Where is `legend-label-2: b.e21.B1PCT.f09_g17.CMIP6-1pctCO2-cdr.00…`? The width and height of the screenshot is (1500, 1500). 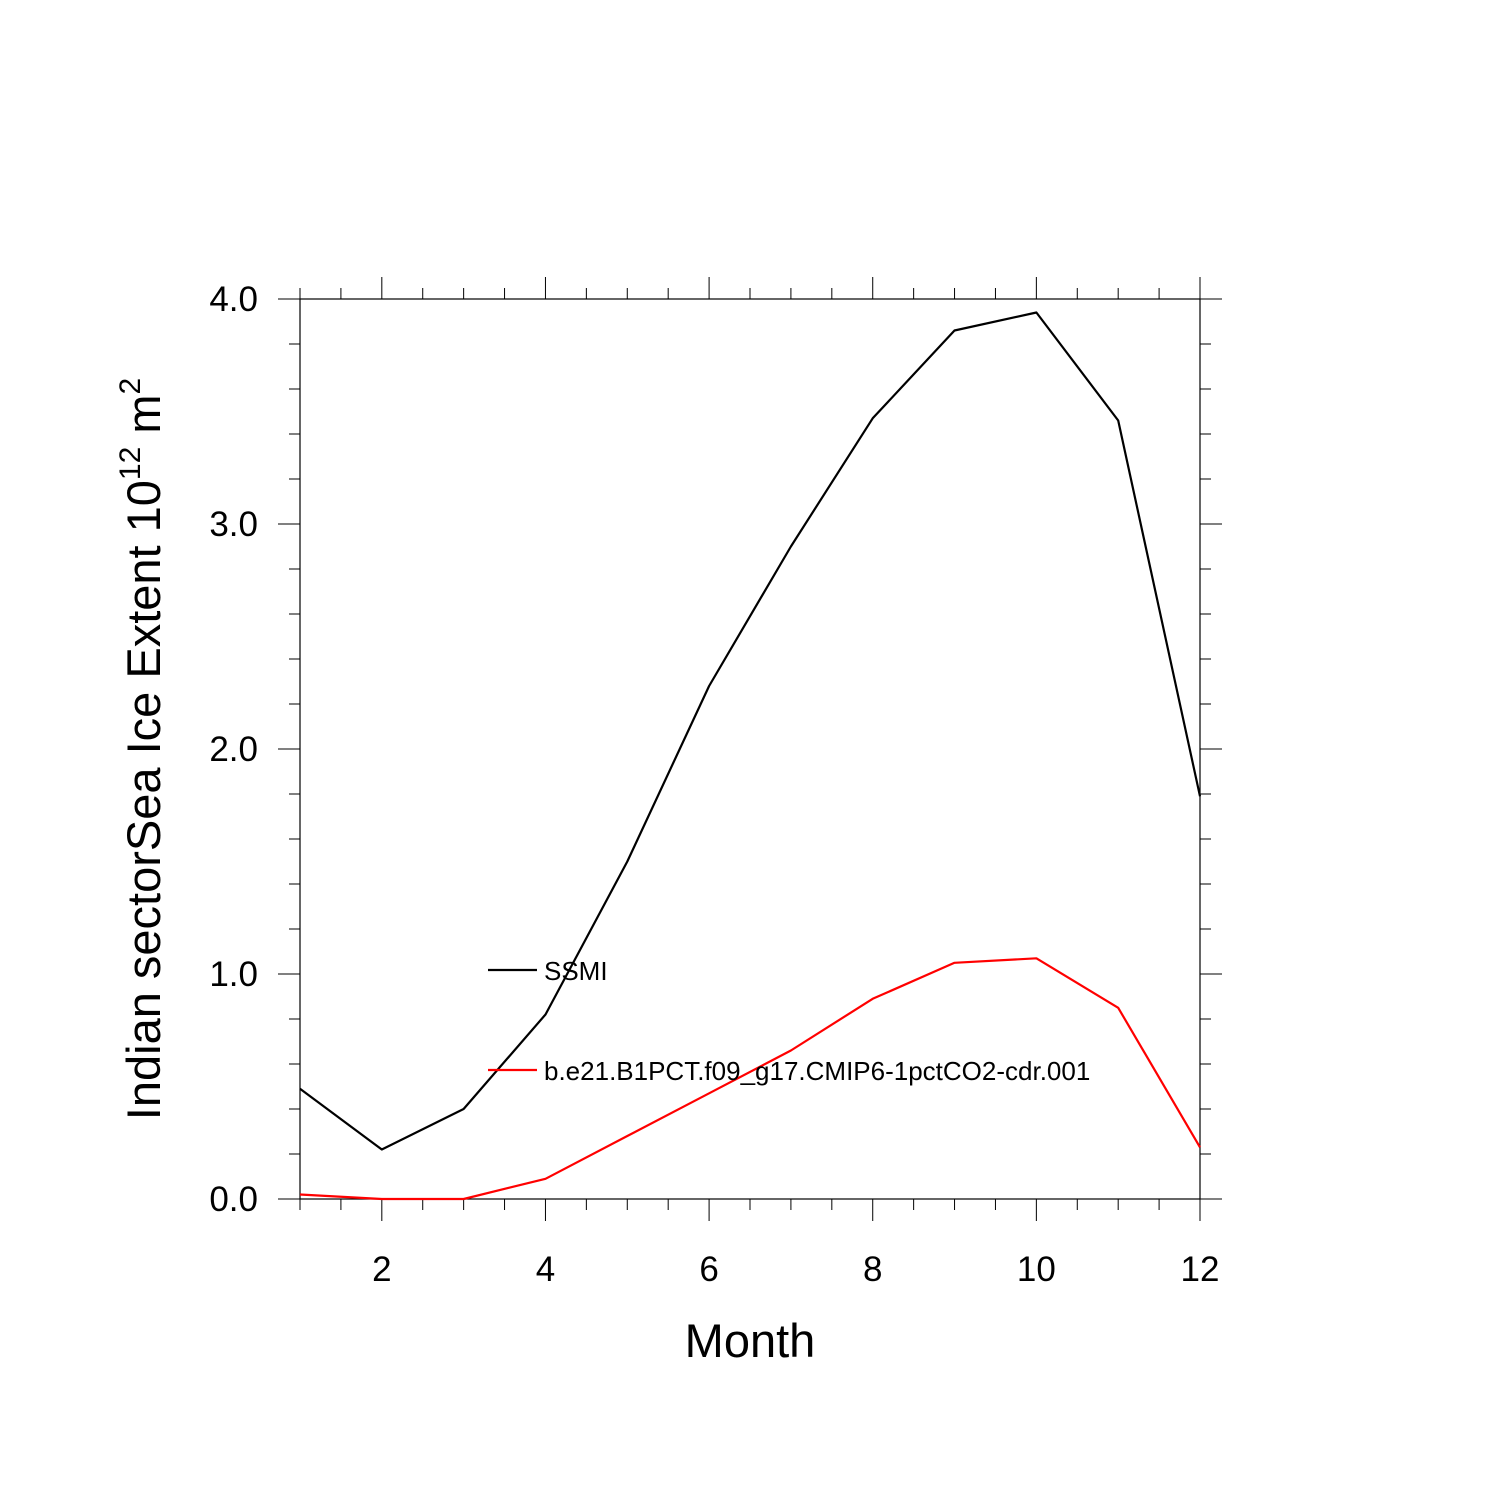 legend-label-2: b.e21.B1PCT.f09_g17.CMIP6-1pctCO2-cdr.00… is located at coordinates (817, 1071).